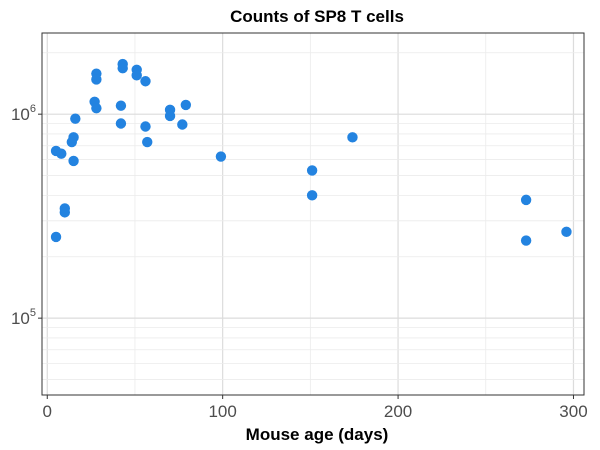 This screenshot has height=450, width=600. I want to click on chart-title: Counts of SP8 T cells, so click(317, 16).